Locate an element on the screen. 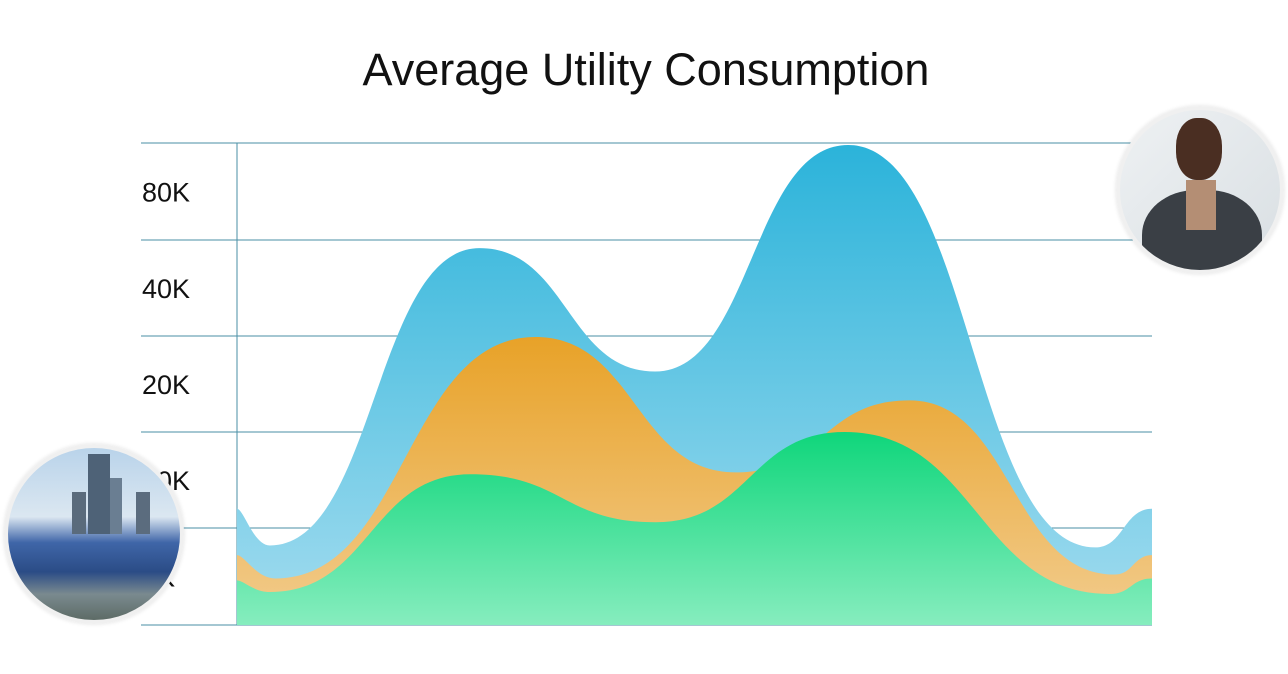 Image resolution: width=1288 pixels, height=674 pixels. y-tick-label: 20K is located at coordinates (166, 385).